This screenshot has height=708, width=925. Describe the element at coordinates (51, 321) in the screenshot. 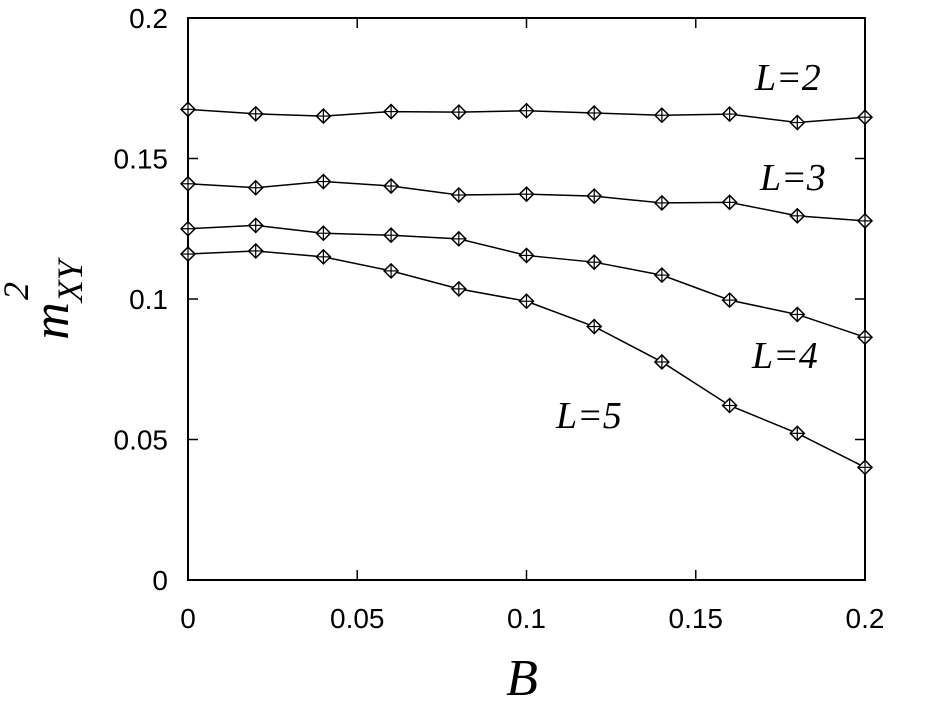

I see `y-axis-title-base: m` at that location.